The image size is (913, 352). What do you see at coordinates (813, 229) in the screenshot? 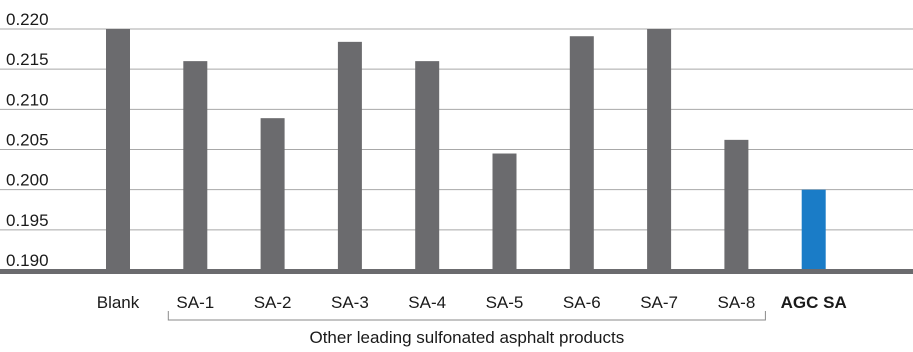
I see `bar-agc-sa` at bounding box center [813, 229].